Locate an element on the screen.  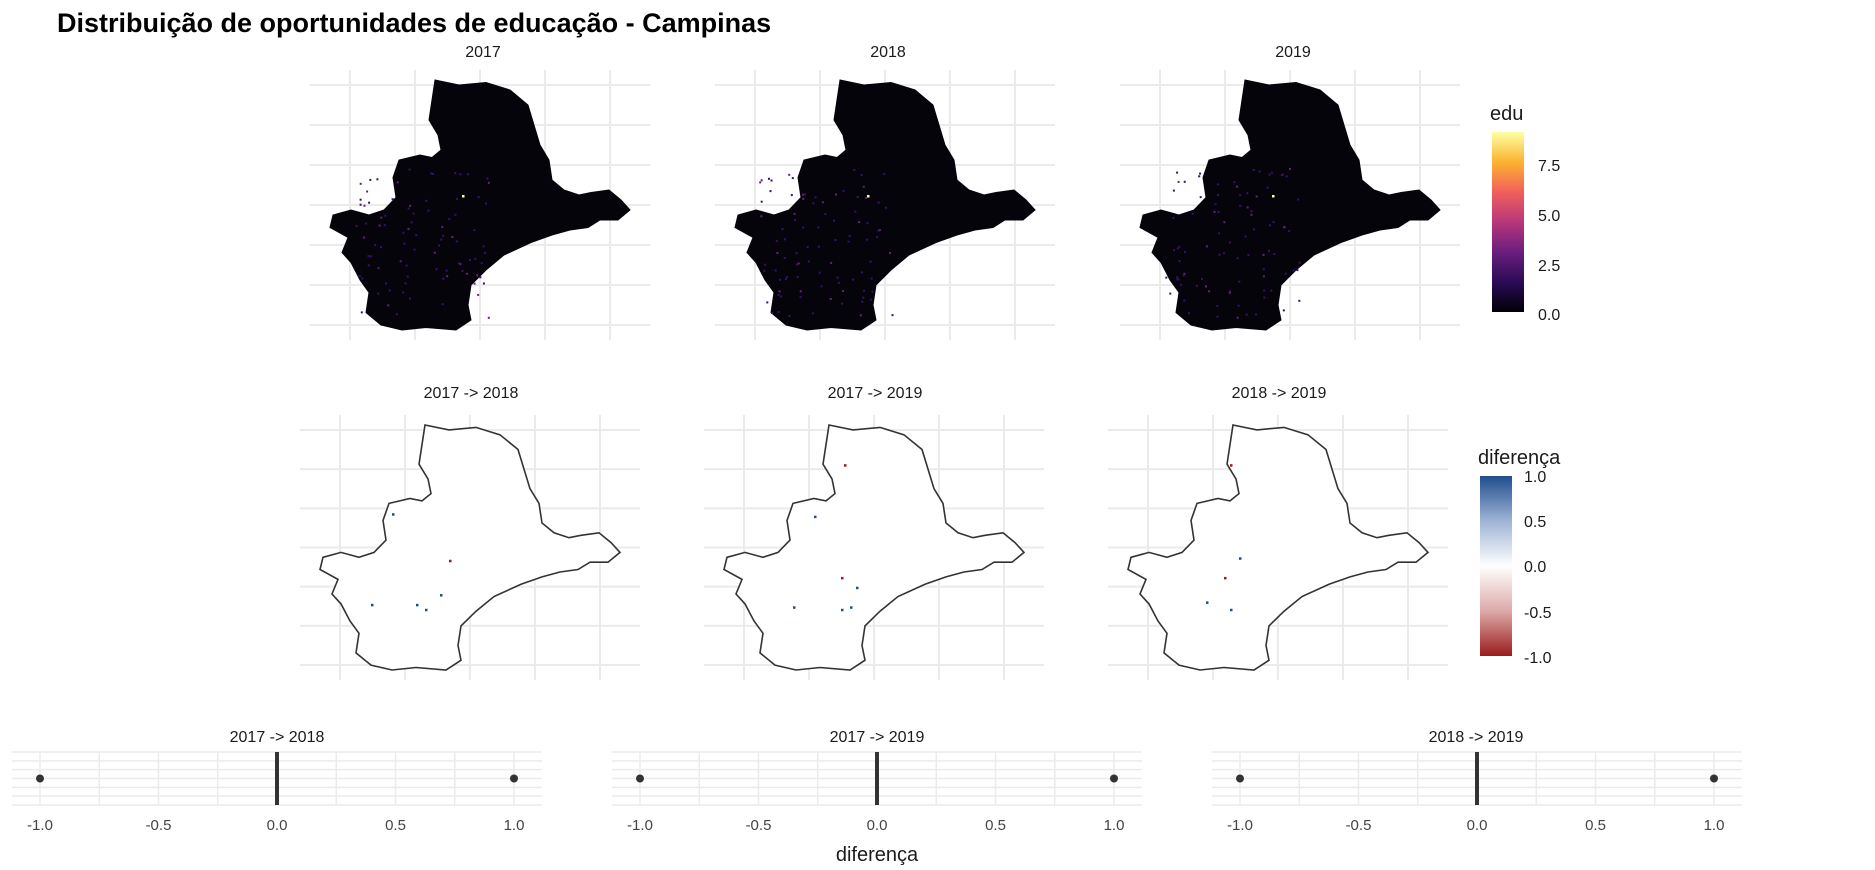
diferenca-legend-title: diferença is located at coordinates (1519, 458).